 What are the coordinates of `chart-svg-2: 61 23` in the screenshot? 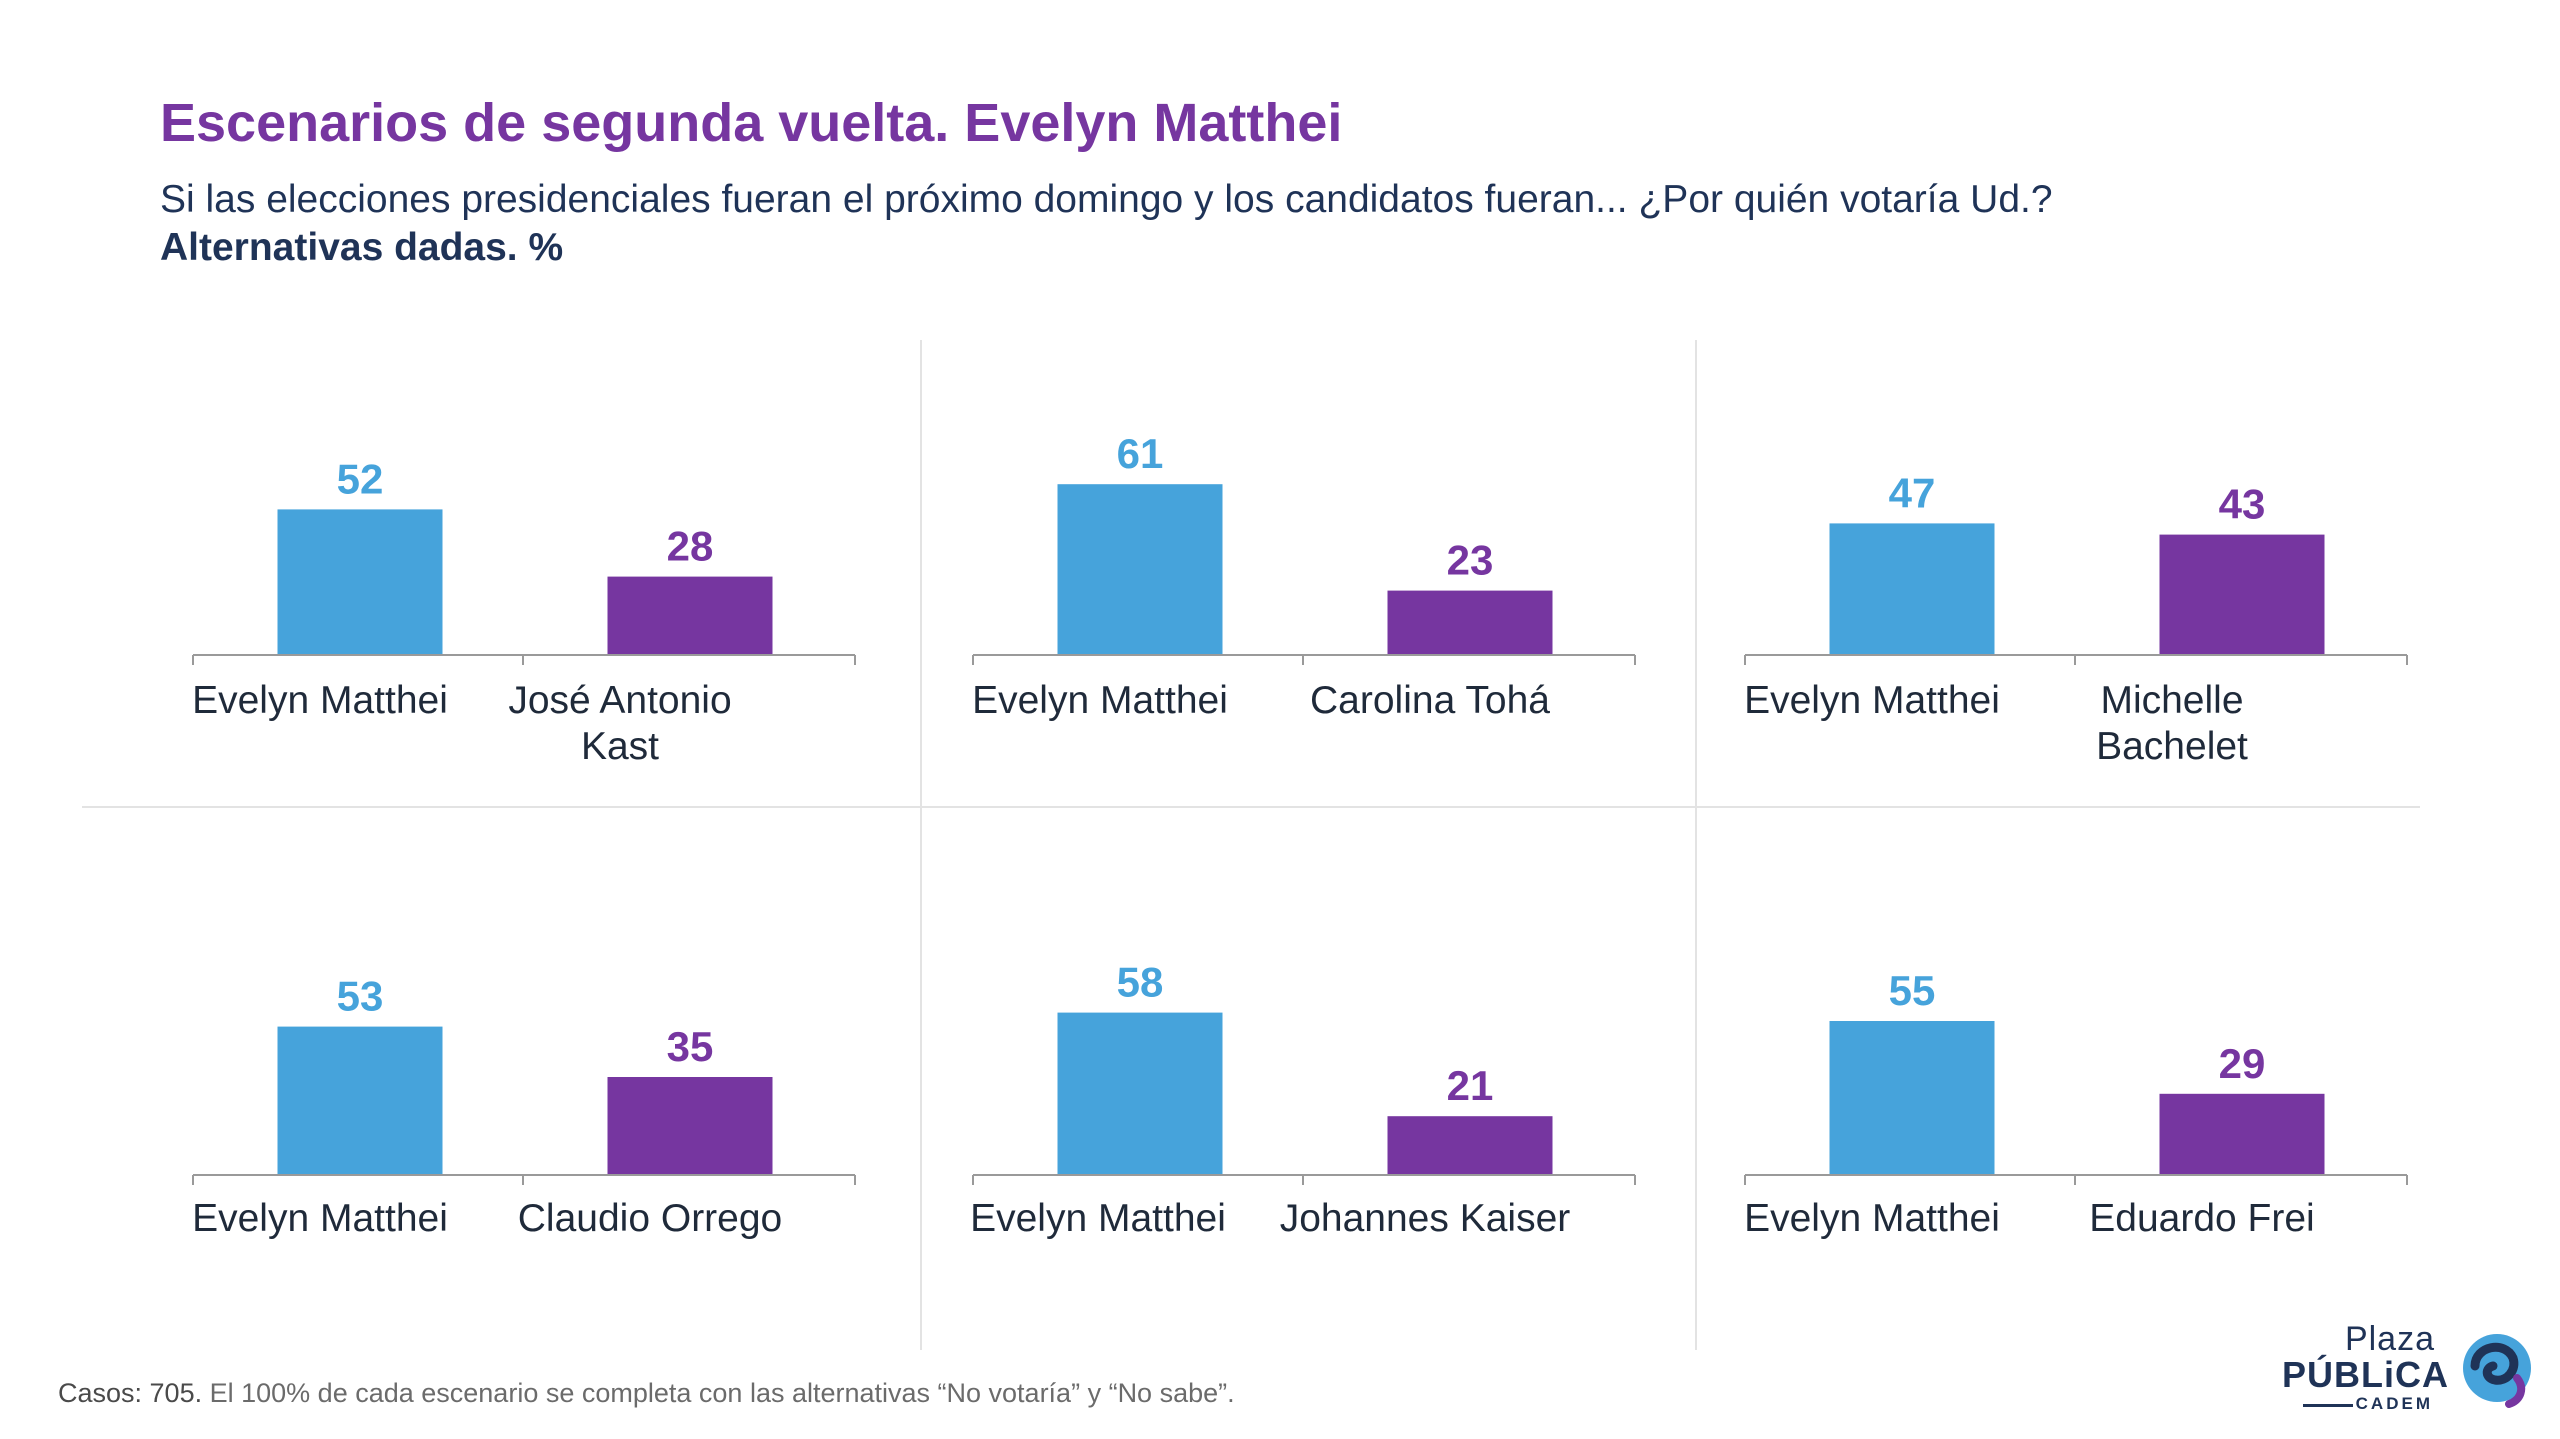 It's located at (1304, 547).